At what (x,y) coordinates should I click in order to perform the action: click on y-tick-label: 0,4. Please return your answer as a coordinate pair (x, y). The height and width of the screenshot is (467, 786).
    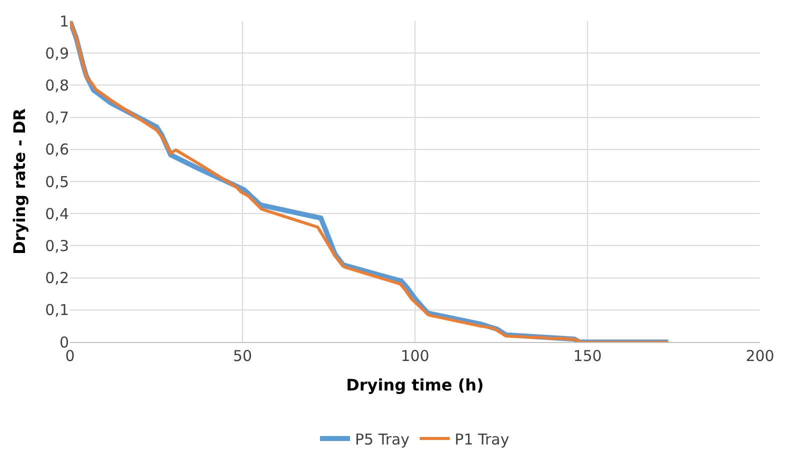
    Looking at the image, I should click on (57, 213).